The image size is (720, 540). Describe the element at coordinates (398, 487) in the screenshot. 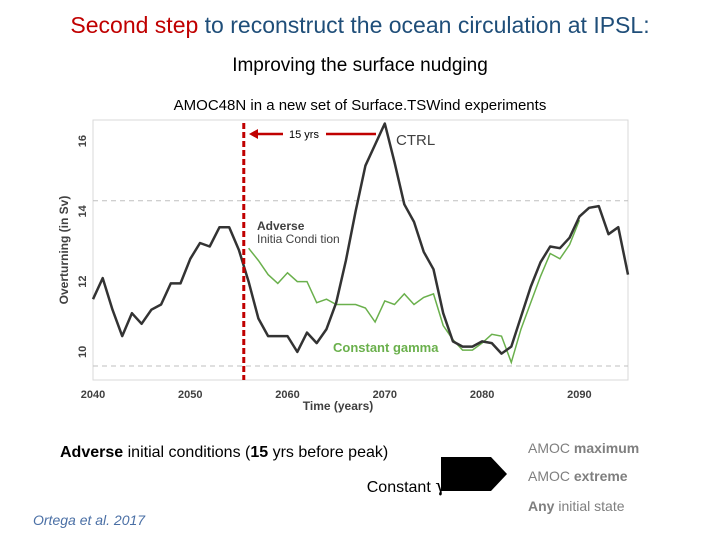

I see `constant-word: Constant` at that location.